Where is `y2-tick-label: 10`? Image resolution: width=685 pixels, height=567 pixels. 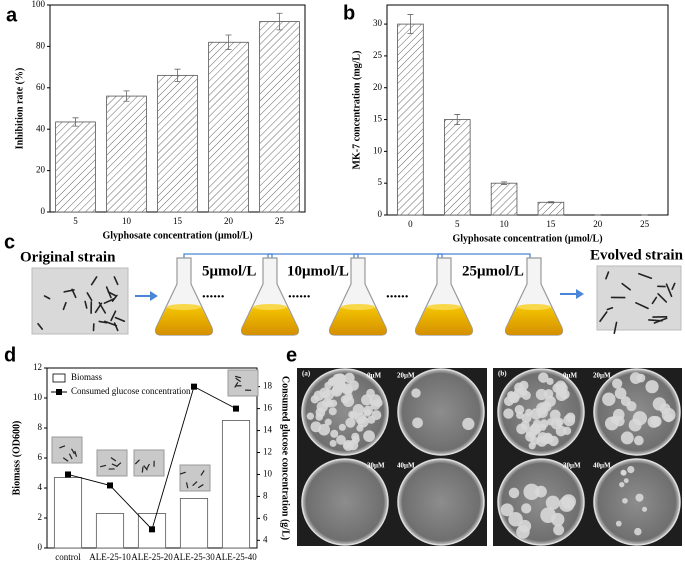 y2-tick-label: 10 is located at coordinates (268, 474).